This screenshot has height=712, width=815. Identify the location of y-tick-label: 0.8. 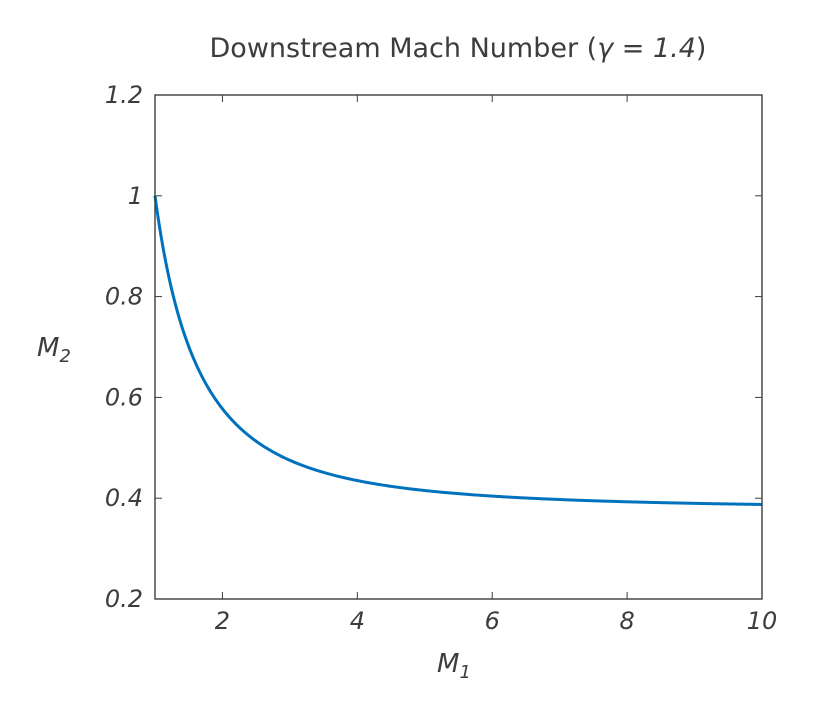
(124, 297).